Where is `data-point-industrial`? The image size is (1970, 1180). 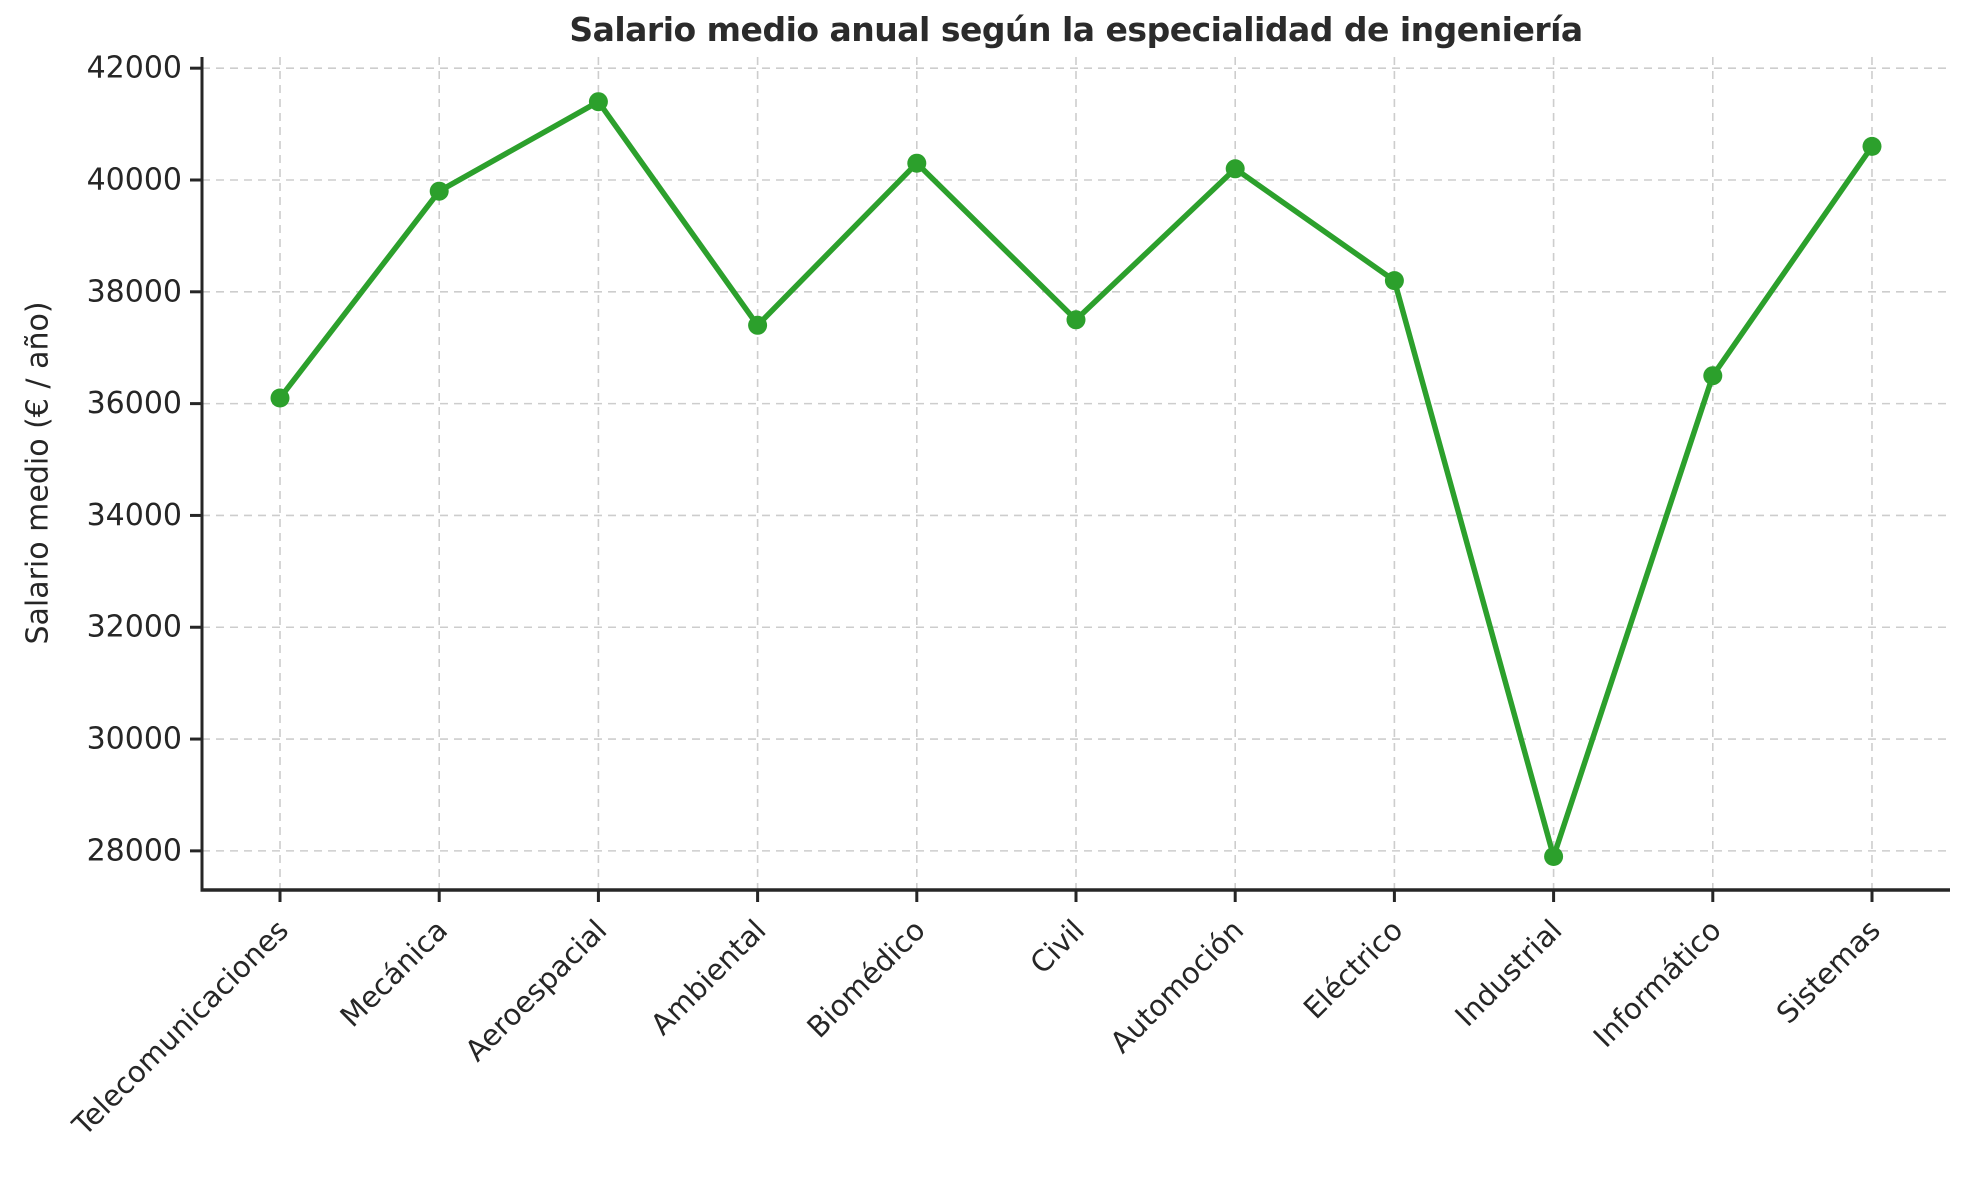
data-point-industrial is located at coordinates (1554, 856).